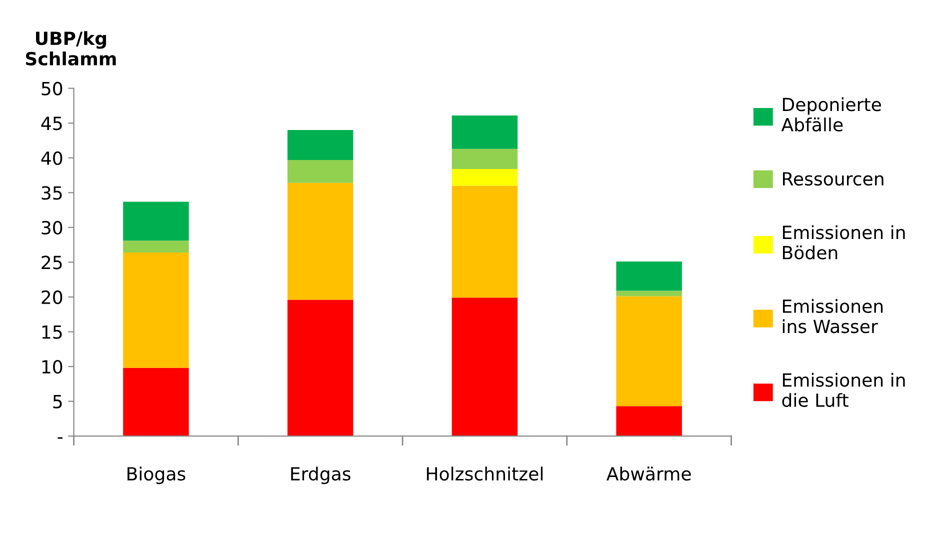  Describe the element at coordinates (320, 475) in the screenshot. I see `x-tick-label: Erdgas` at that location.